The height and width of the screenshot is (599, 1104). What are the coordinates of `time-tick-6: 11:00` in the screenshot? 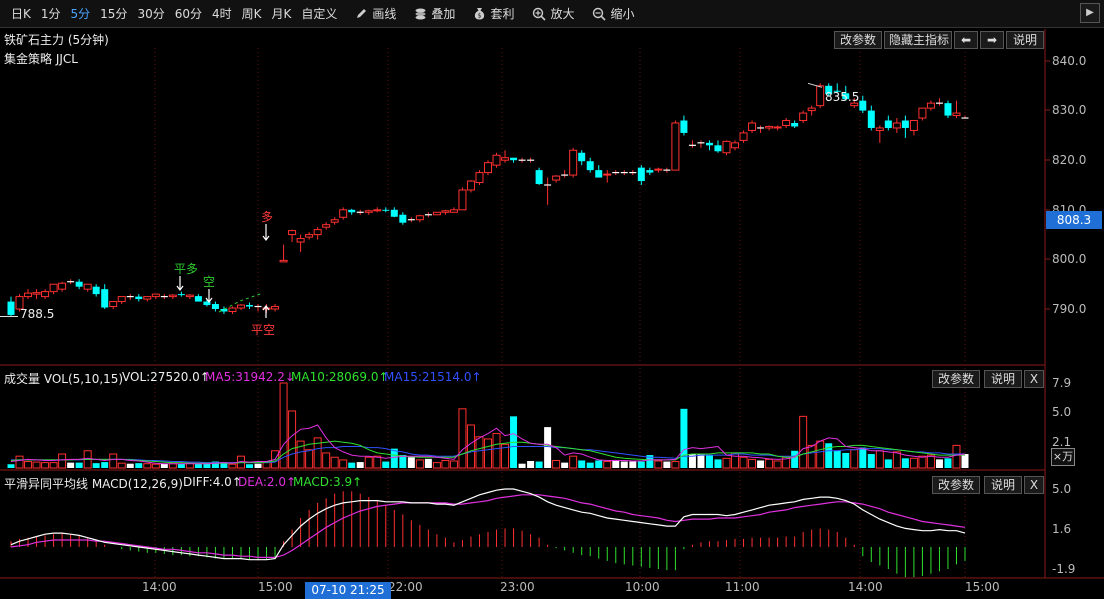 It's located at (742, 587).